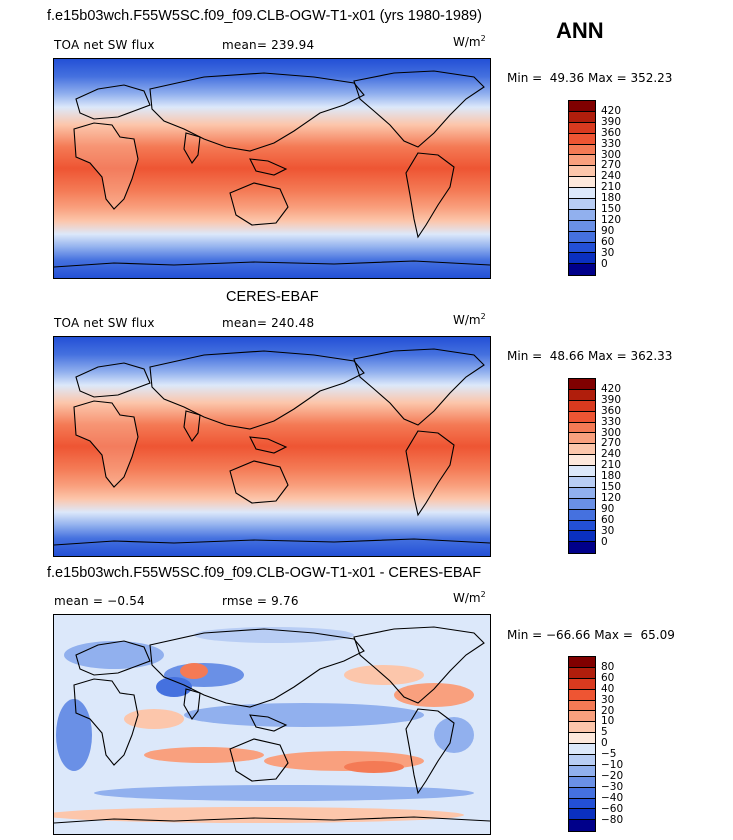 The width and height of the screenshot is (733, 840). What do you see at coordinates (260, 601) in the screenshot?
I see `panel-3-rmse-label: rmse = 9.76` at bounding box center [260, 601].